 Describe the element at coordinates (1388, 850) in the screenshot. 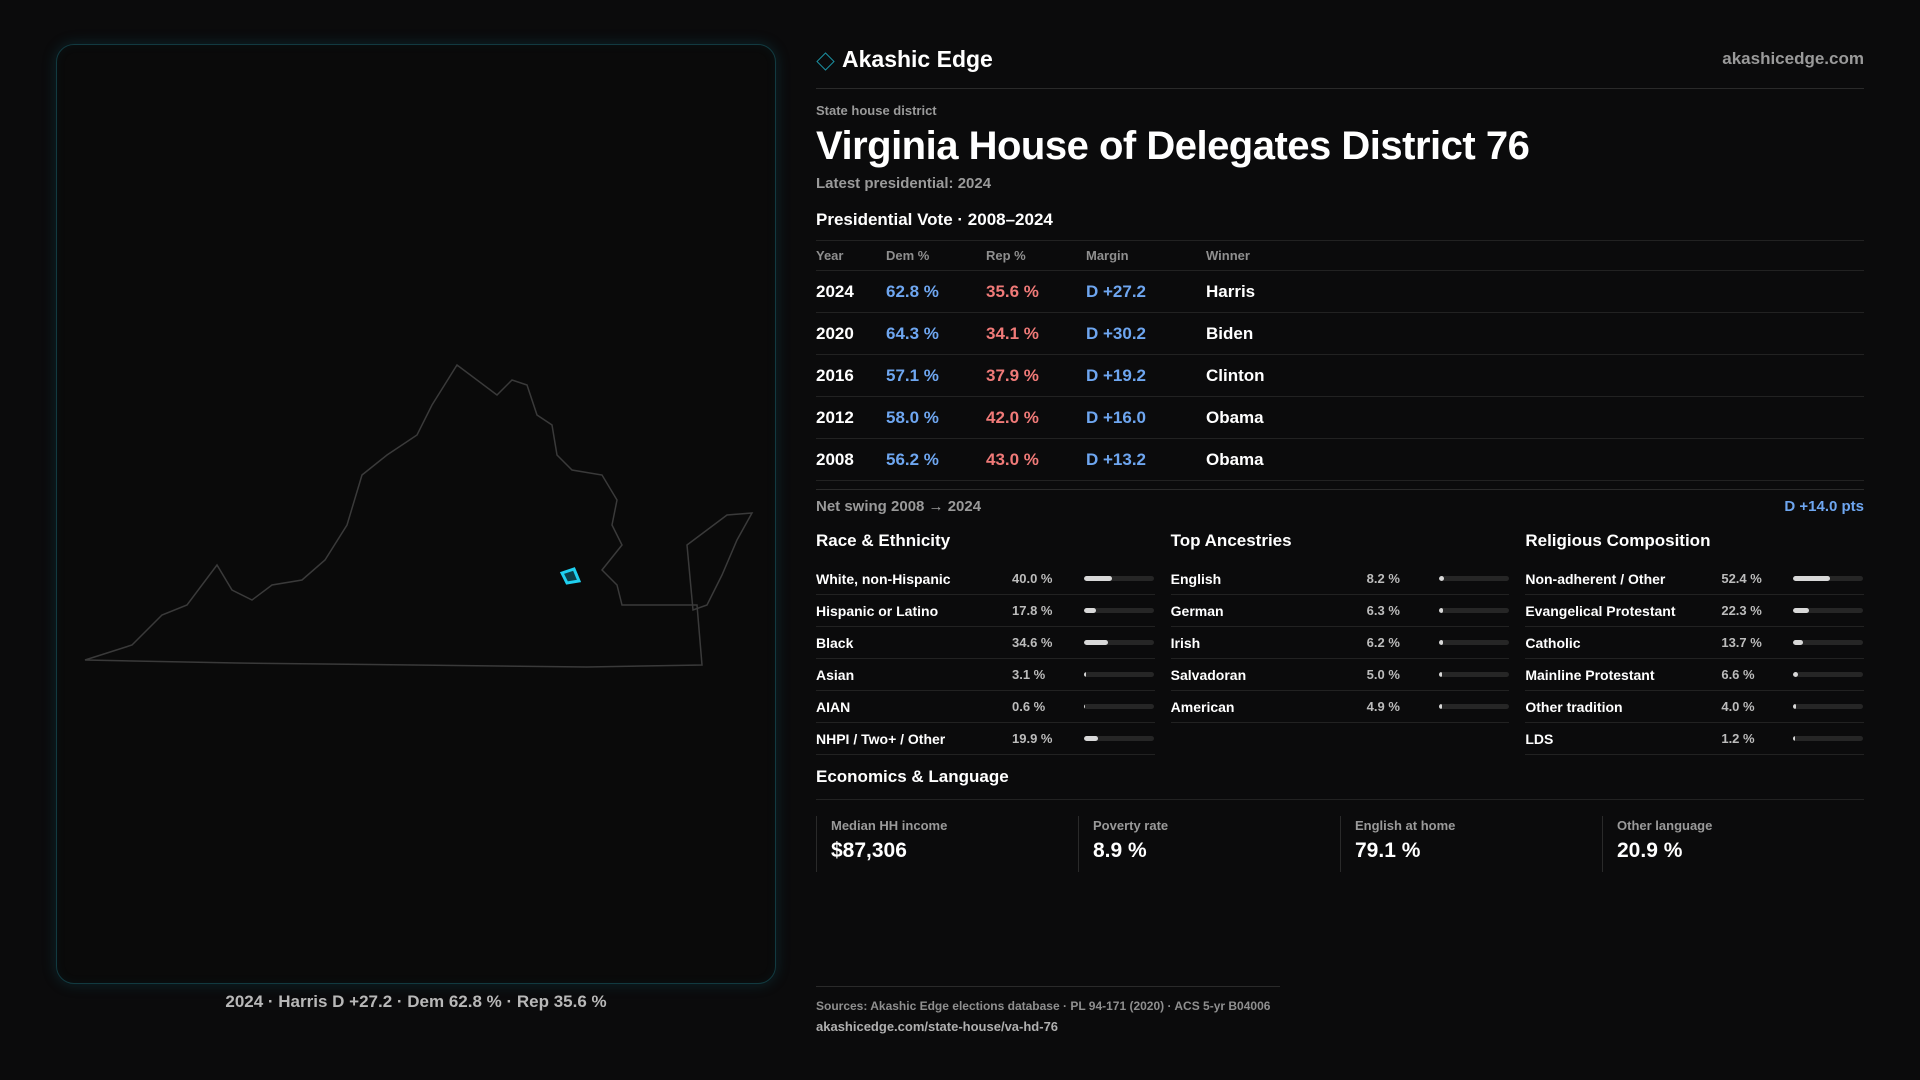

I see `stat-value: 79.1 %` at that location.